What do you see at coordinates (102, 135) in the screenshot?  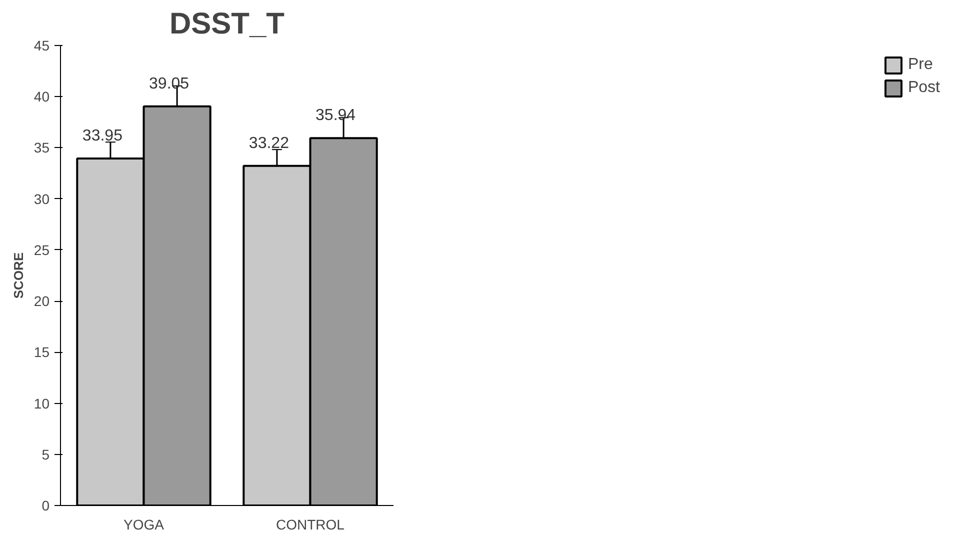 I see `data-label: 33.95` at bounding box center [102, 135].